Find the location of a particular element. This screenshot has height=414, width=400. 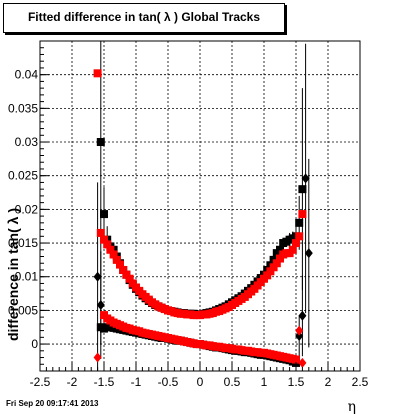

y-tick-label: 0.025 is located at coordinates (23, 176).